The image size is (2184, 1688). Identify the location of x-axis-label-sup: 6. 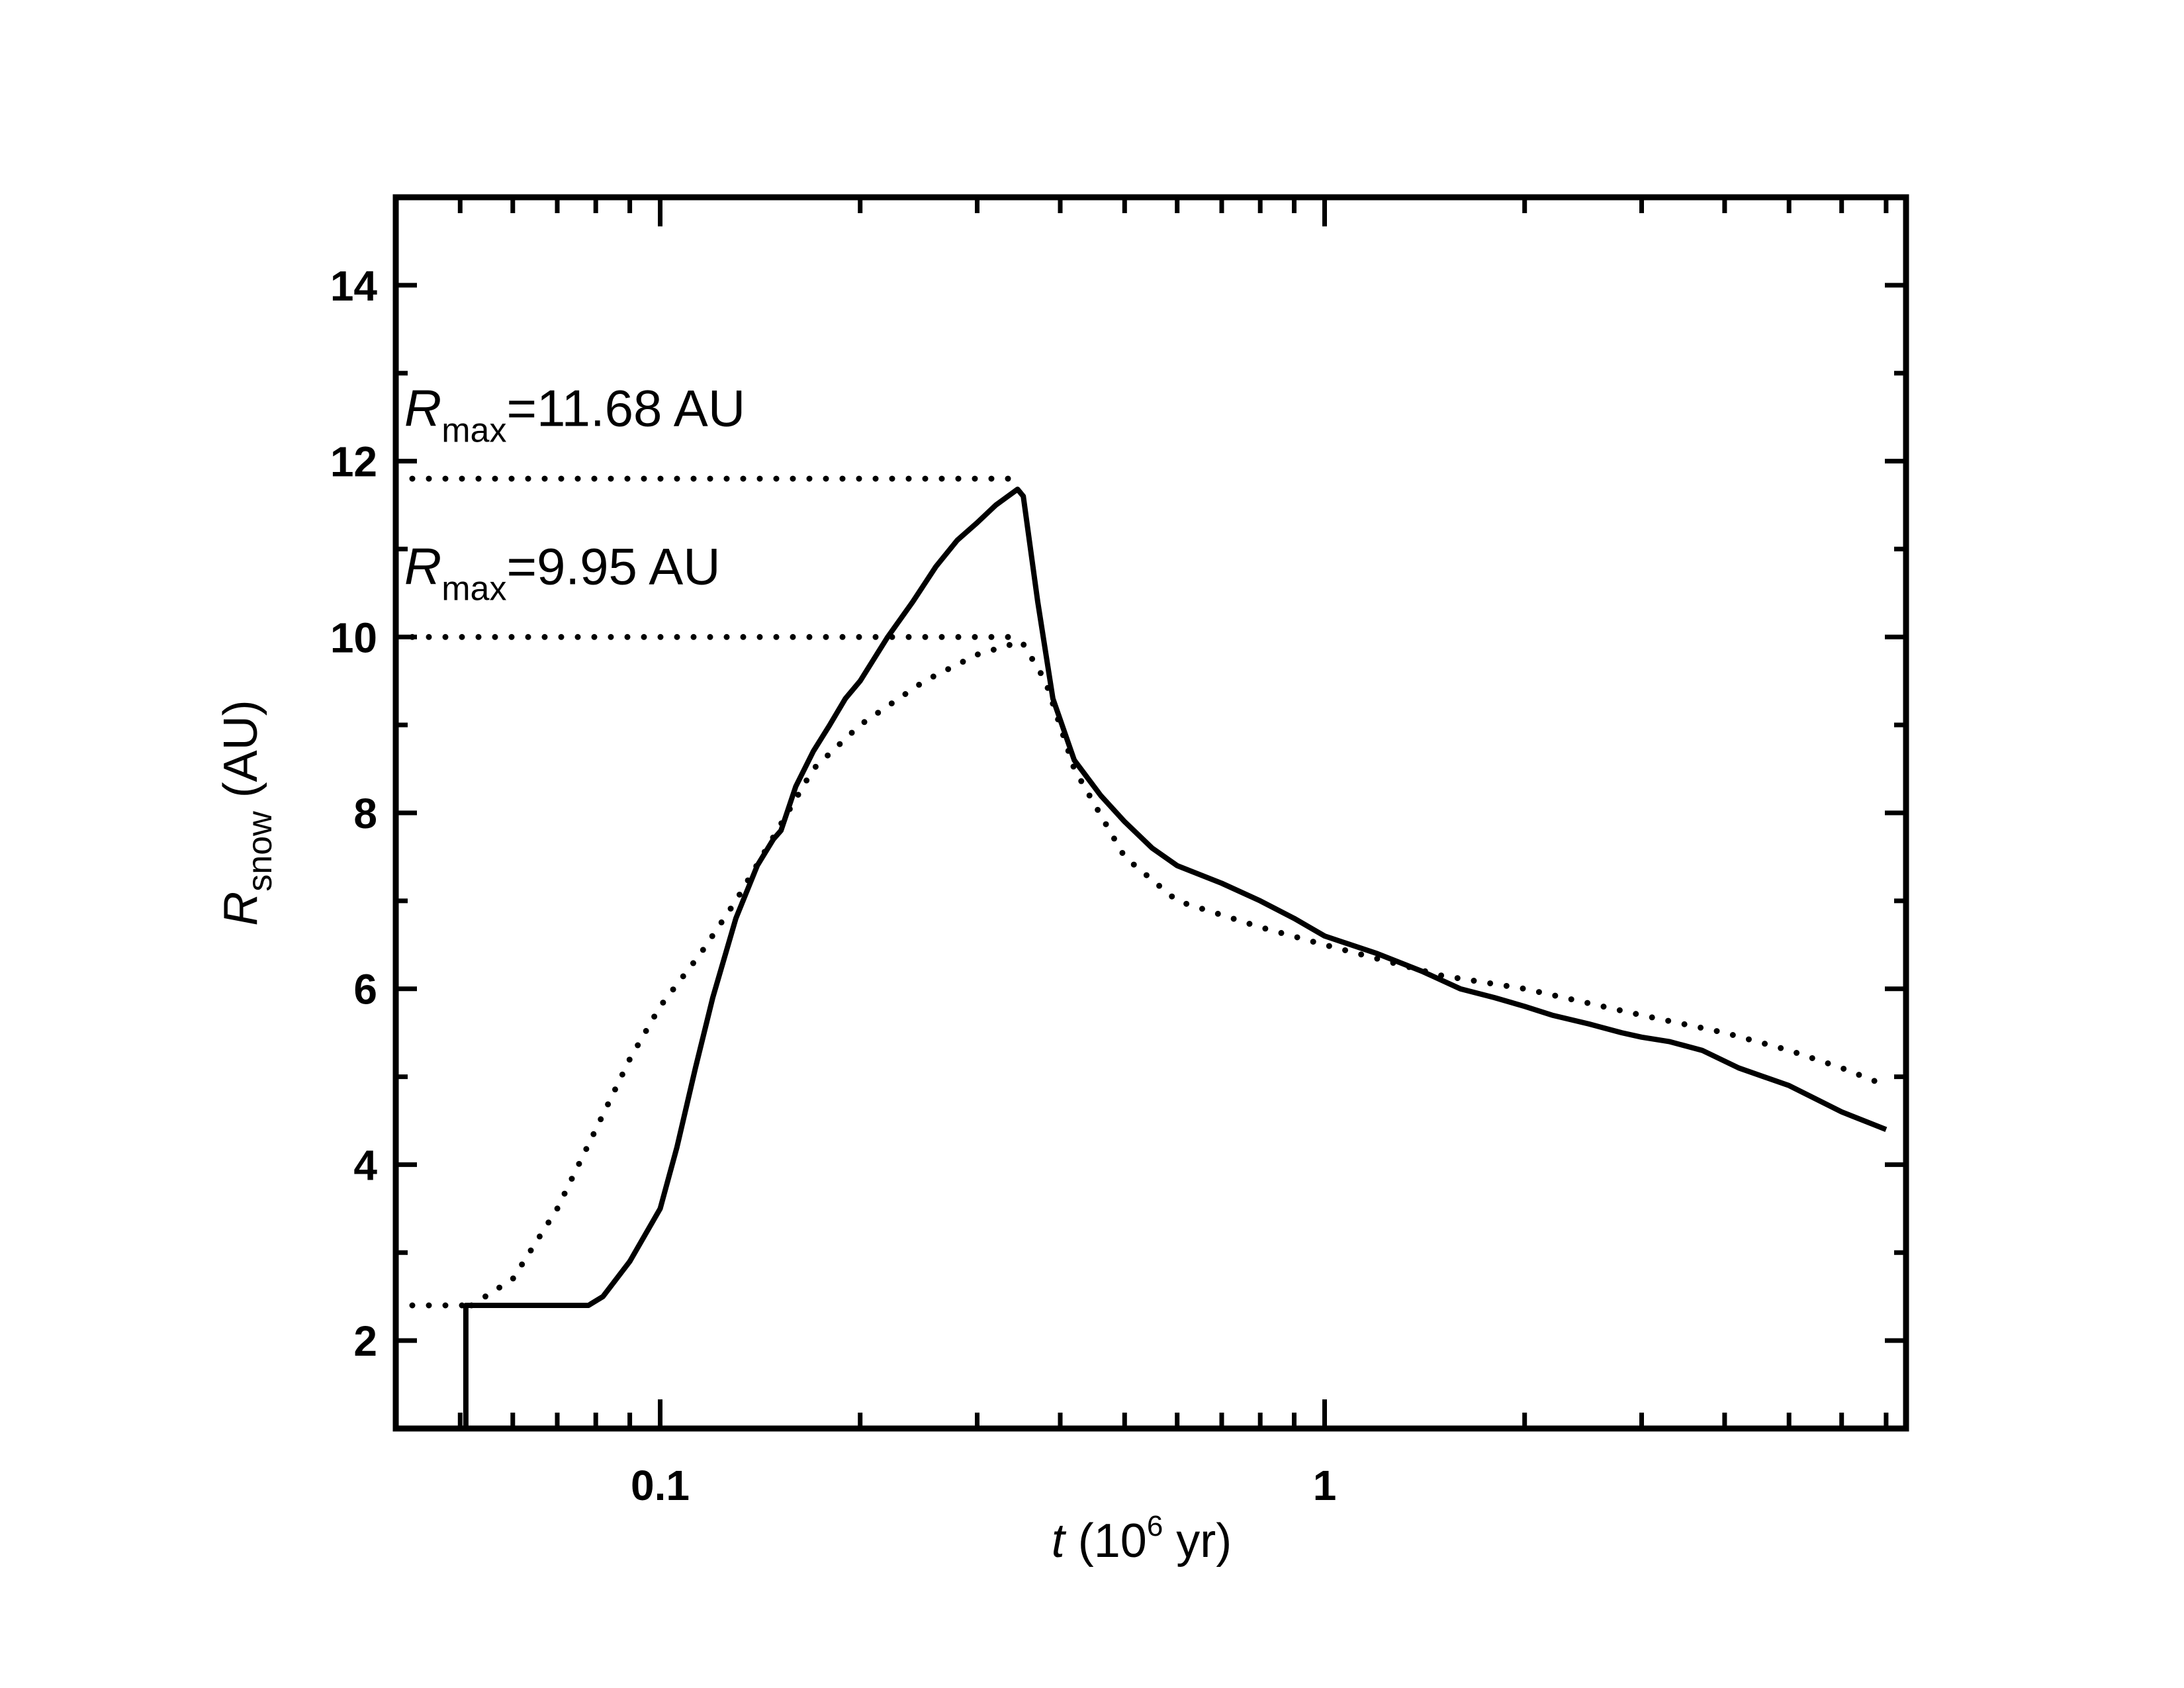
(1155, 1526).